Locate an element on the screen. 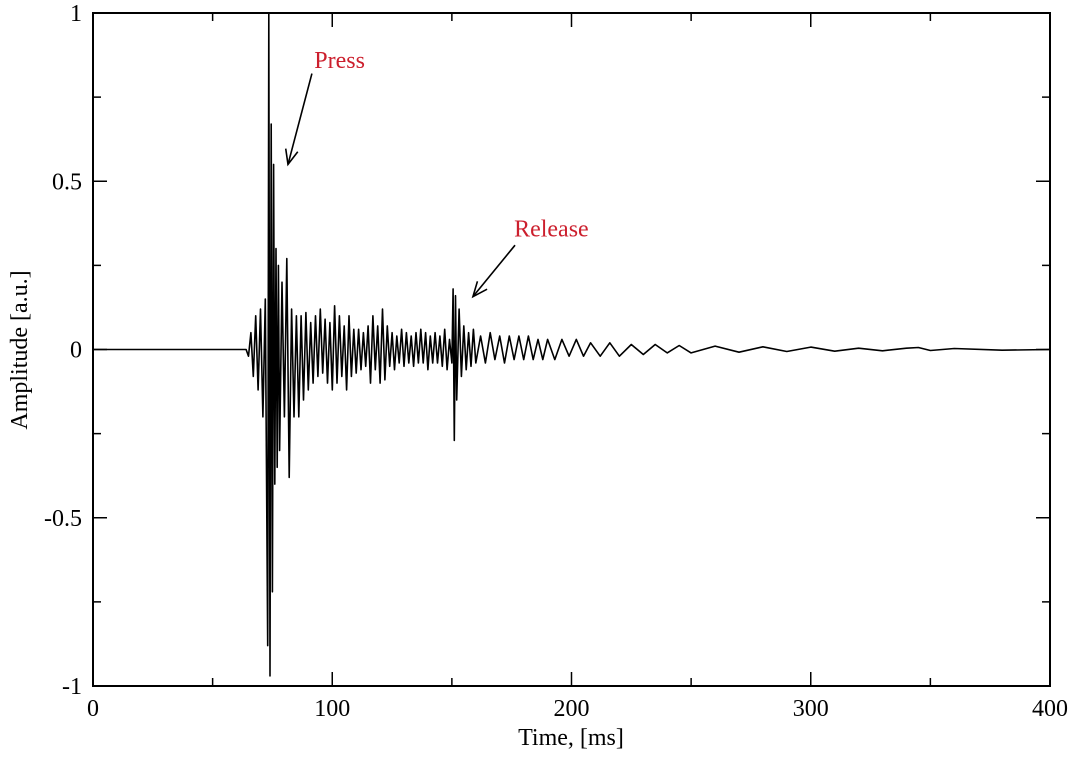 Image resolution: width=1080 pixels, height=761 pixels. annotation-press: Press is located at coordinates (339, 61).